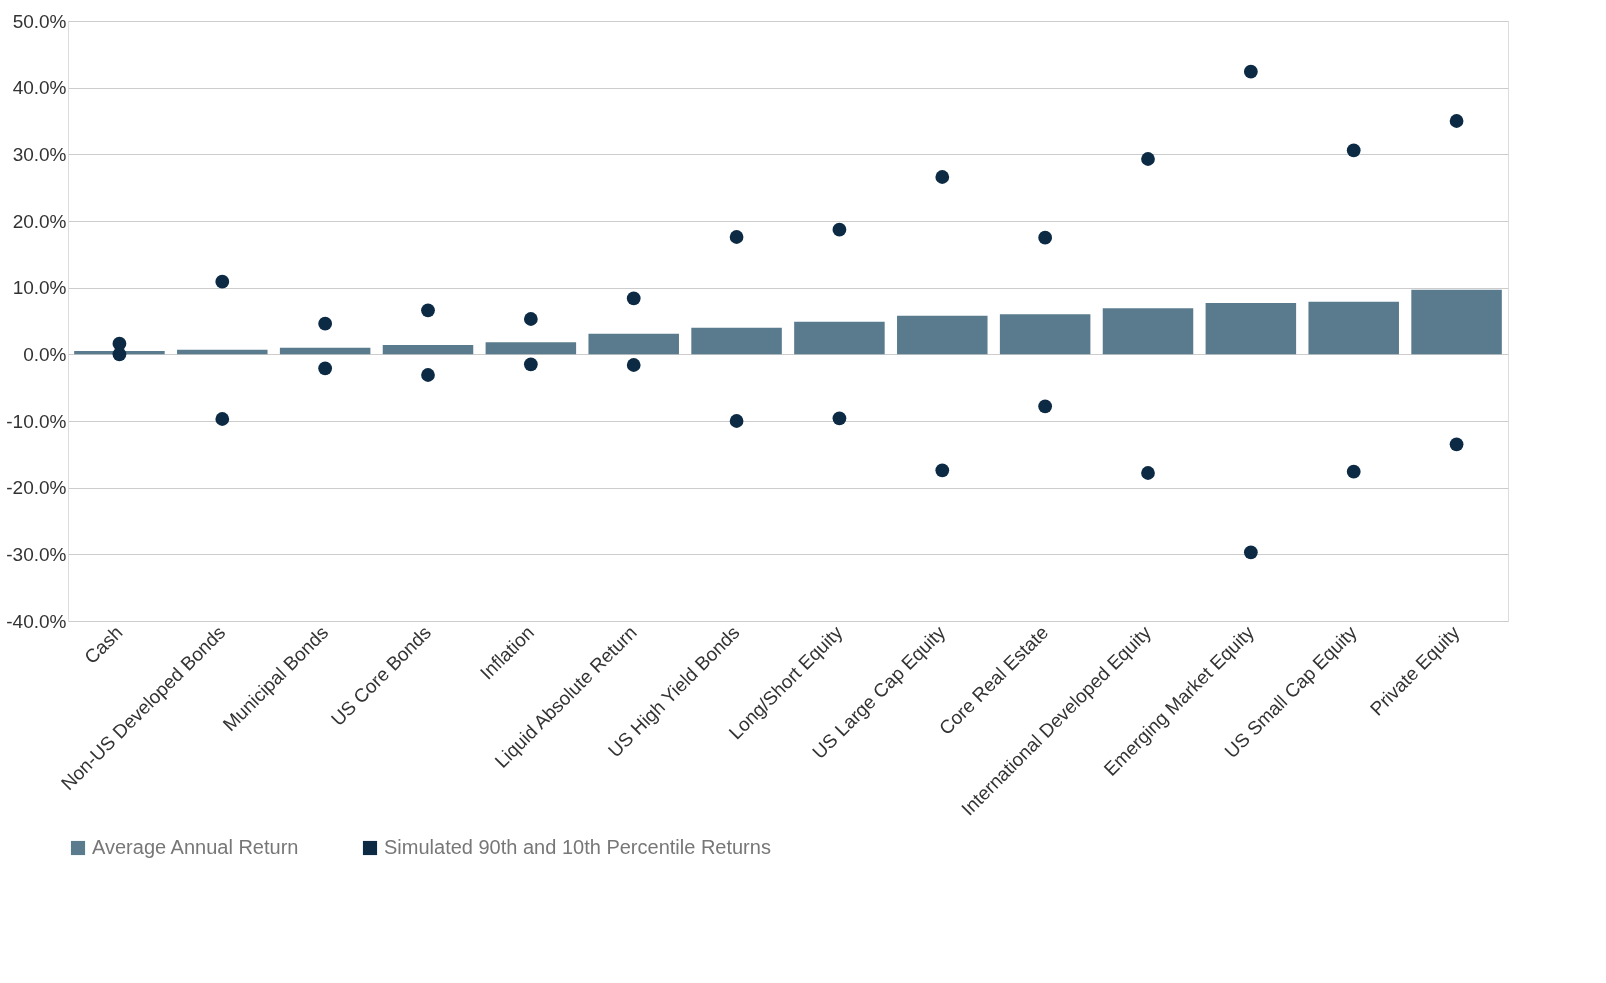 Image resolution: width=1606 pixels, height=983 pixels. What do you see at coordinates (39, 88) in the screenshot?
I see `y-tick-label: 40.0%` at bounding box center [39, 88].